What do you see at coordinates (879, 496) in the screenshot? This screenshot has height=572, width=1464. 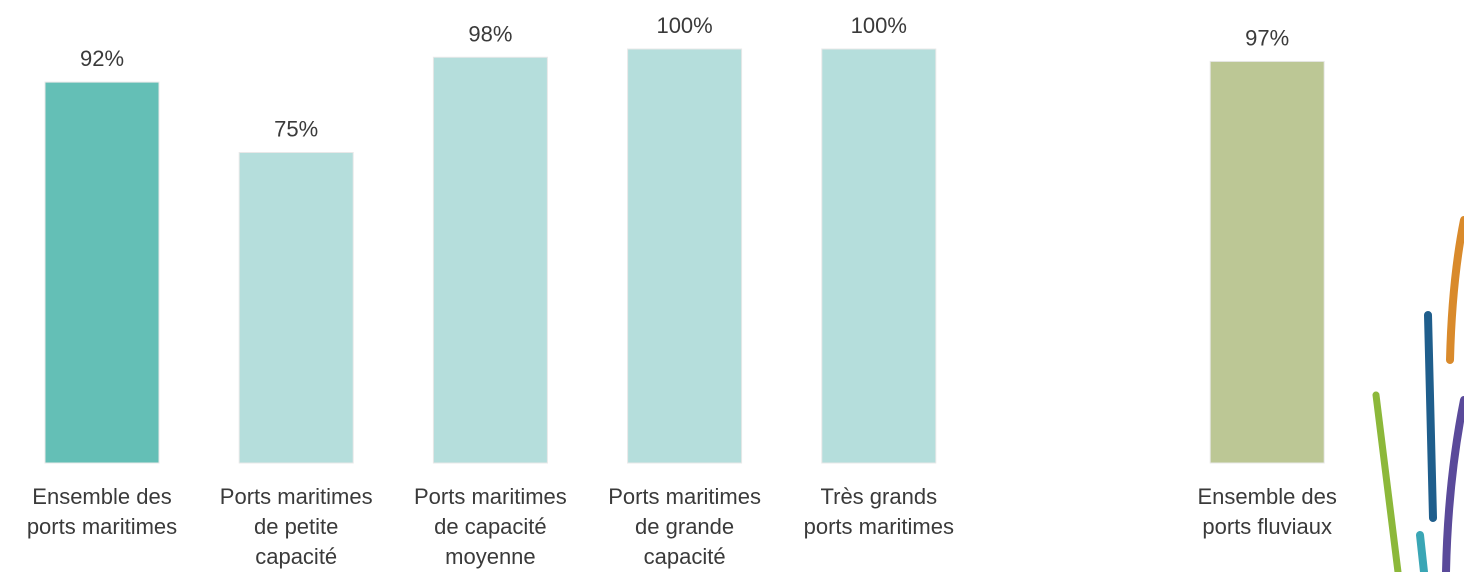 I see `x-tick-label: Très grands` at bounding box center [879, 496].